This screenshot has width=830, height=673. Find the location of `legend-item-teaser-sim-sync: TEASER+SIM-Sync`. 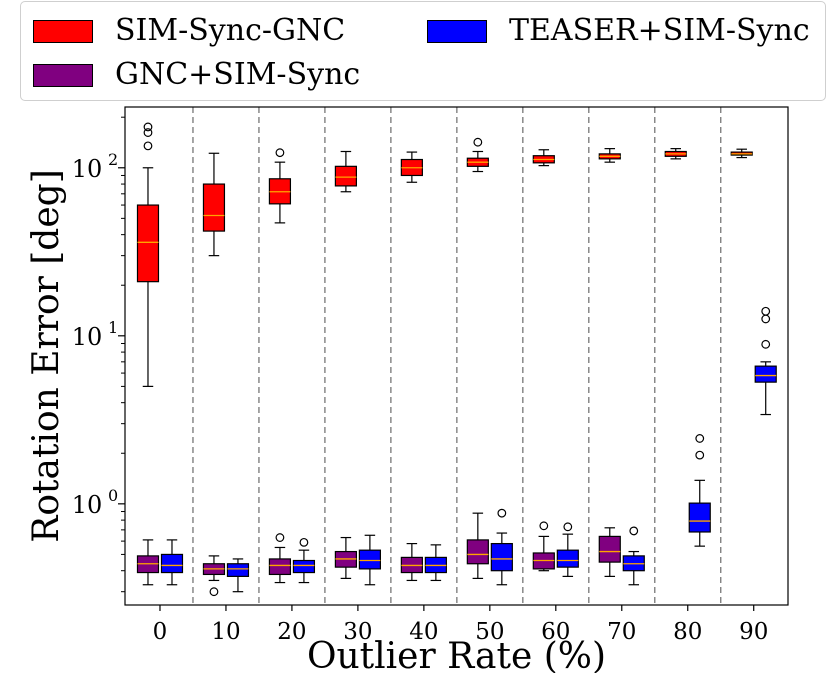

legend-item-teaser-sim-sync: TEASER+SIM-Sync is located at coordinates (618, 31).